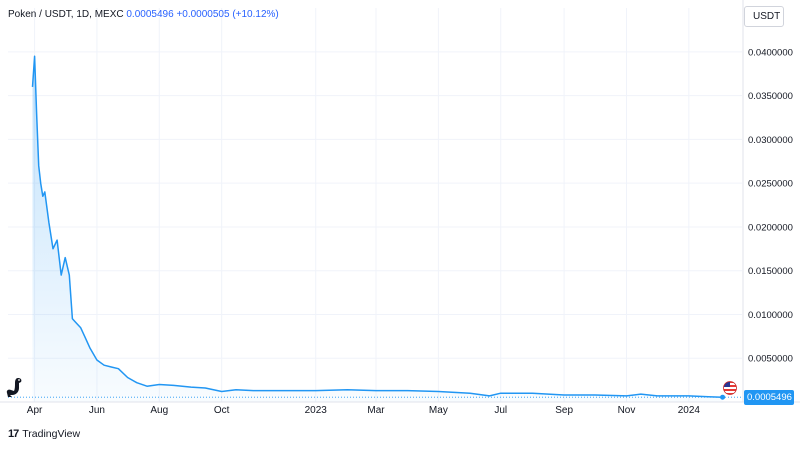  I want to click on last-price-point, so click(723, 397).